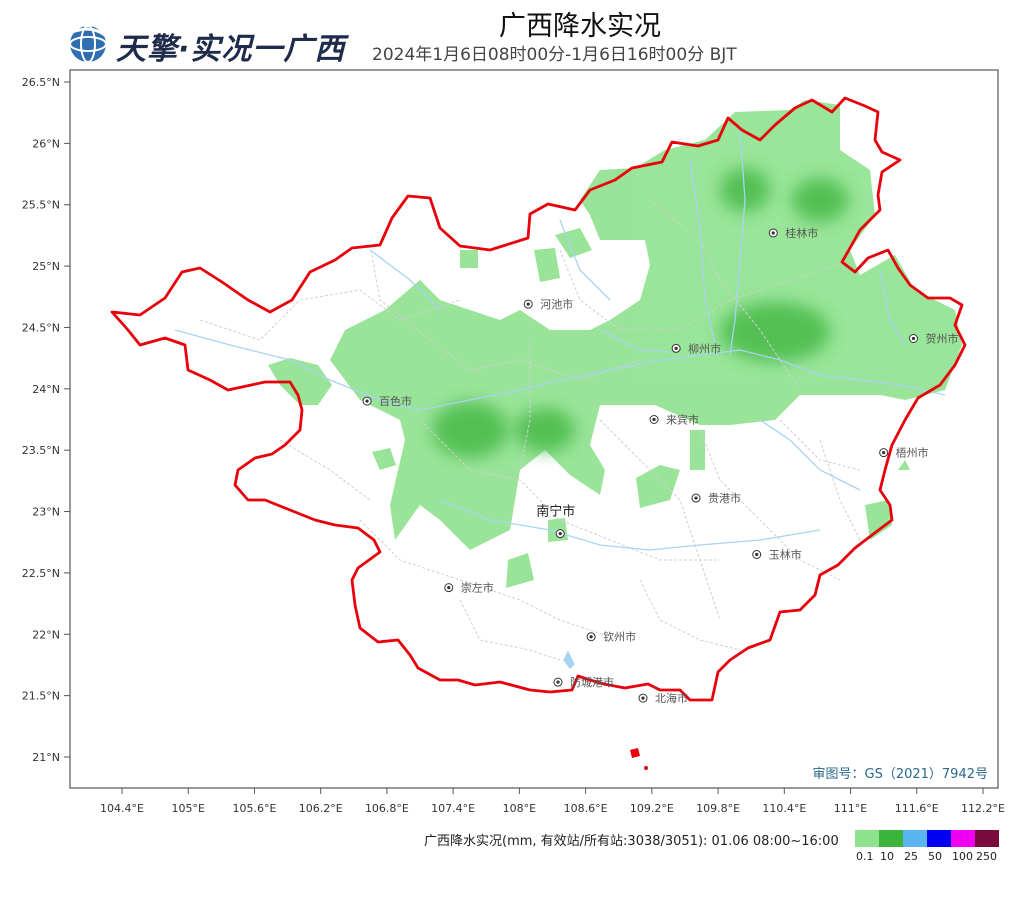  Describe the element at coordinates (122, 808) in the screenshot. I see `lon-tick-label: 104.4°E` at that location.